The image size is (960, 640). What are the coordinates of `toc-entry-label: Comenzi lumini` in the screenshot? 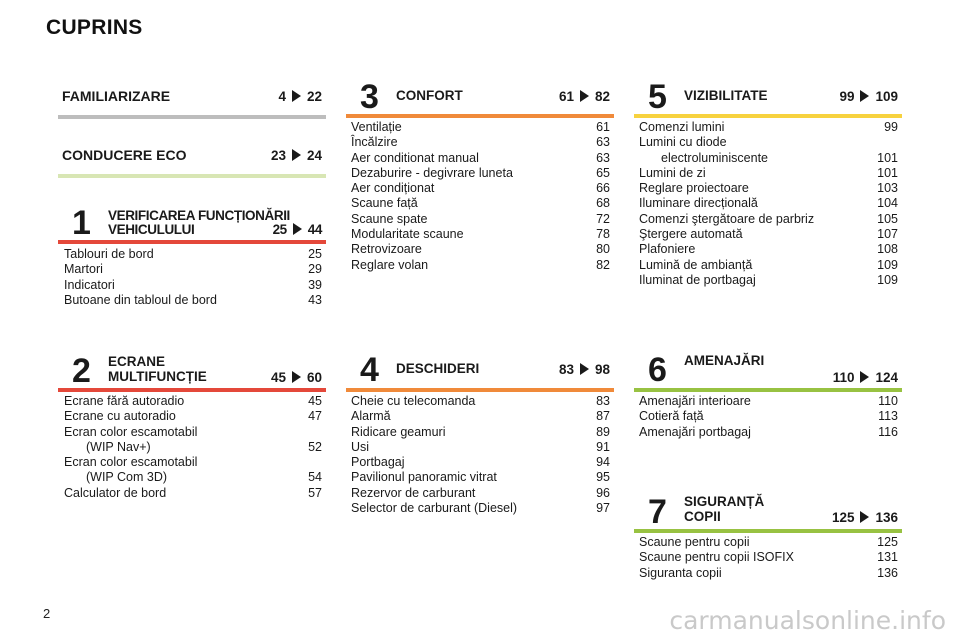 It's located at (682, 127).